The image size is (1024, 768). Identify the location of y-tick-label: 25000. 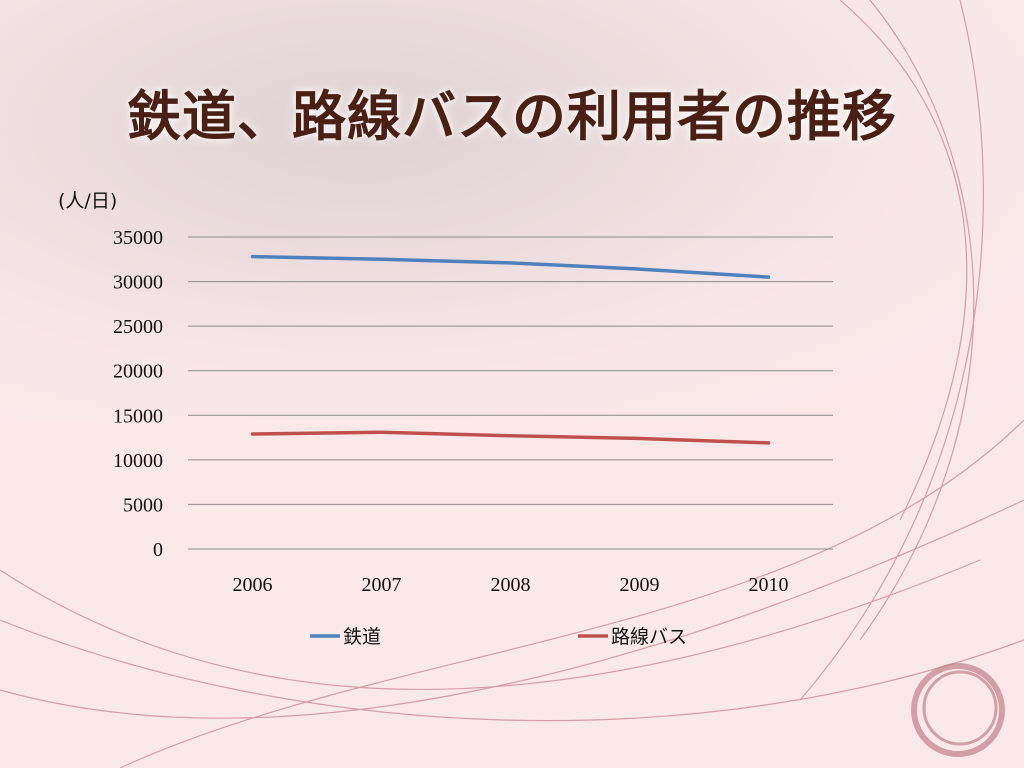
(138, 327).